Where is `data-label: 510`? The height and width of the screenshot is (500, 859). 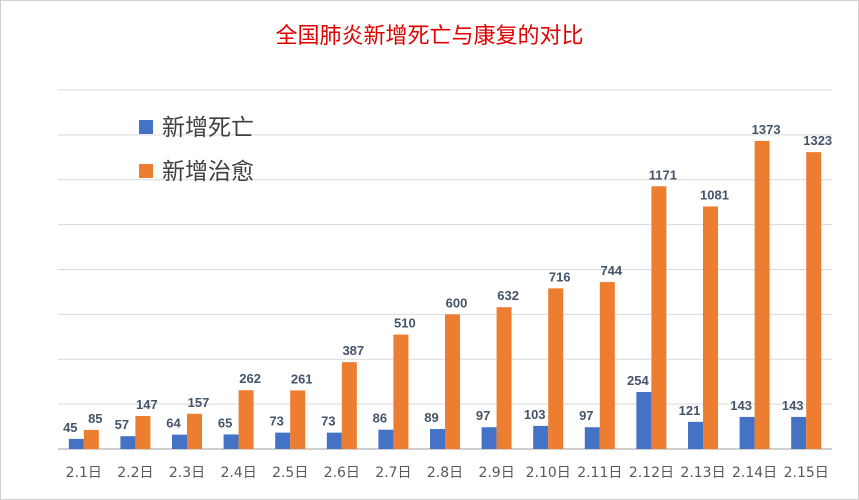
data-label: 510 is located at coordinates (405, 323).